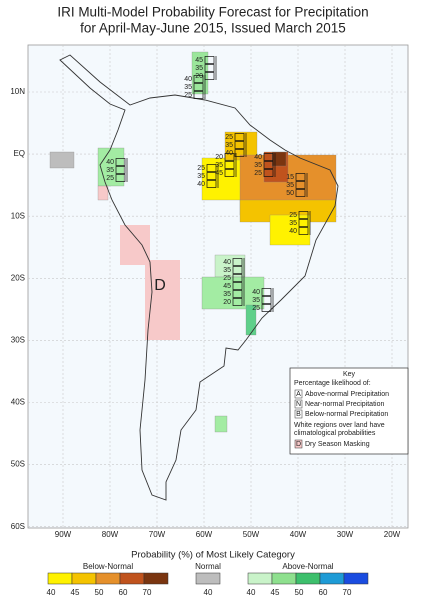 This screenshot has height=600, width=426. Describe the element at coordinates (204, 534) in the screenshot. I see `lon-label: 60W` at that location.